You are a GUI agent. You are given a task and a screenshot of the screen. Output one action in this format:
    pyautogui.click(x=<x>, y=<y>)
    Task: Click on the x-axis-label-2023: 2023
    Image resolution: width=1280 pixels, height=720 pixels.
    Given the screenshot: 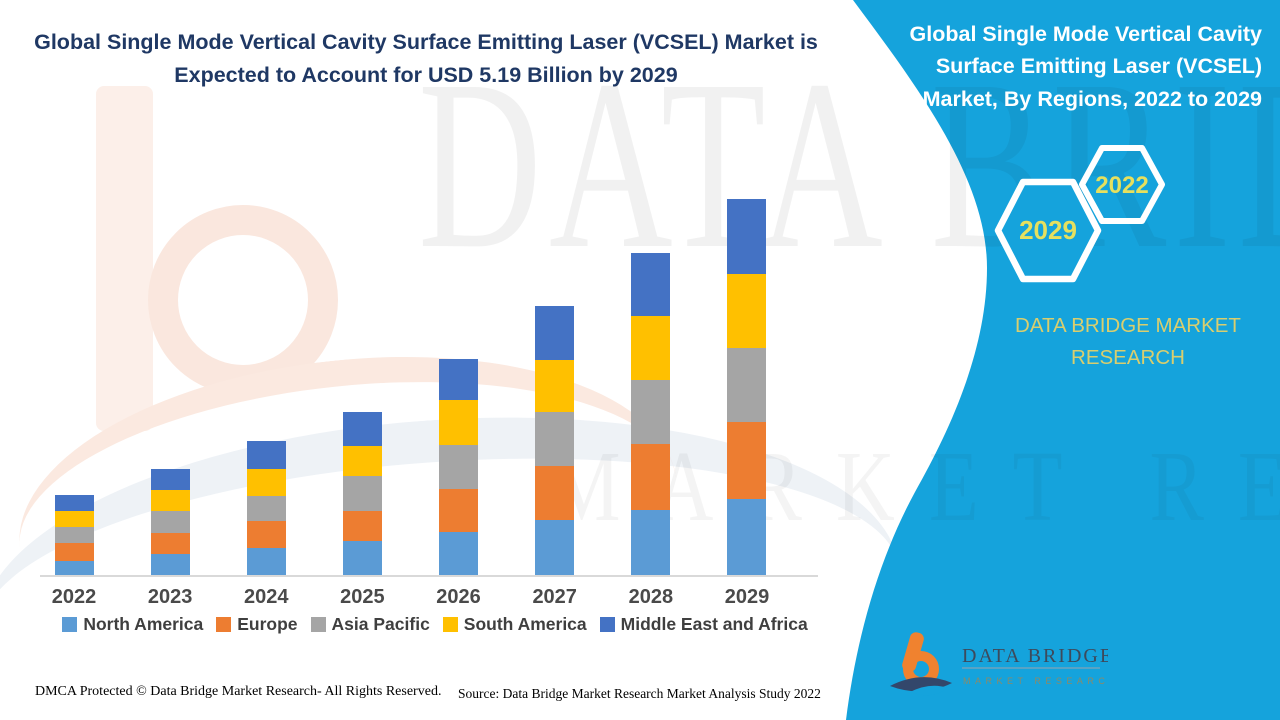 What is the action you would take?
    pyautogui.click(x=170, y=597)
    